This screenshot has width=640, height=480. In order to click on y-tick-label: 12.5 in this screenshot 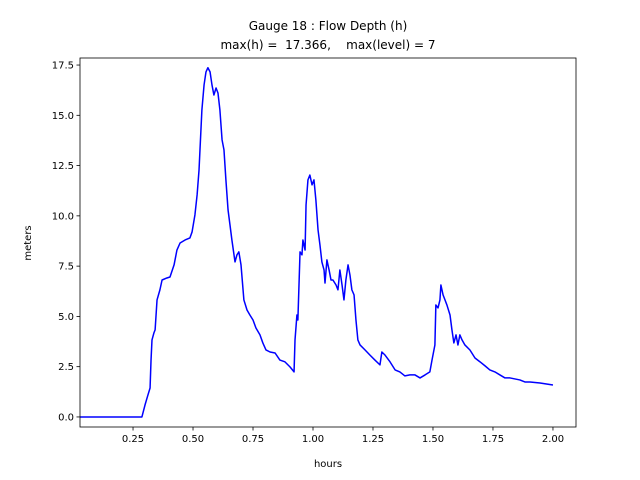, I will do `click(63, 166)`.